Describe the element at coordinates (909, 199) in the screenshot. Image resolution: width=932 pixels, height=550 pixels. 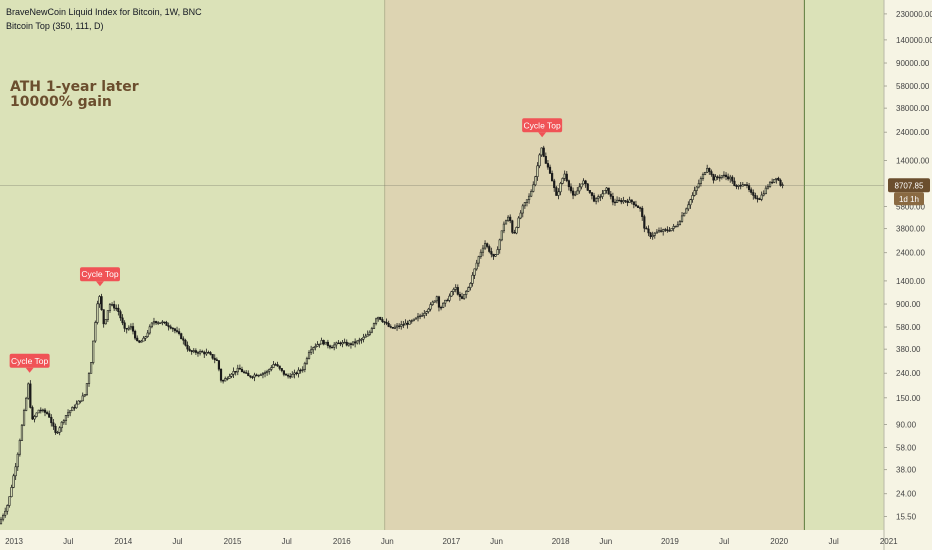
I see `countdown-value: 1d 1h` at that location.